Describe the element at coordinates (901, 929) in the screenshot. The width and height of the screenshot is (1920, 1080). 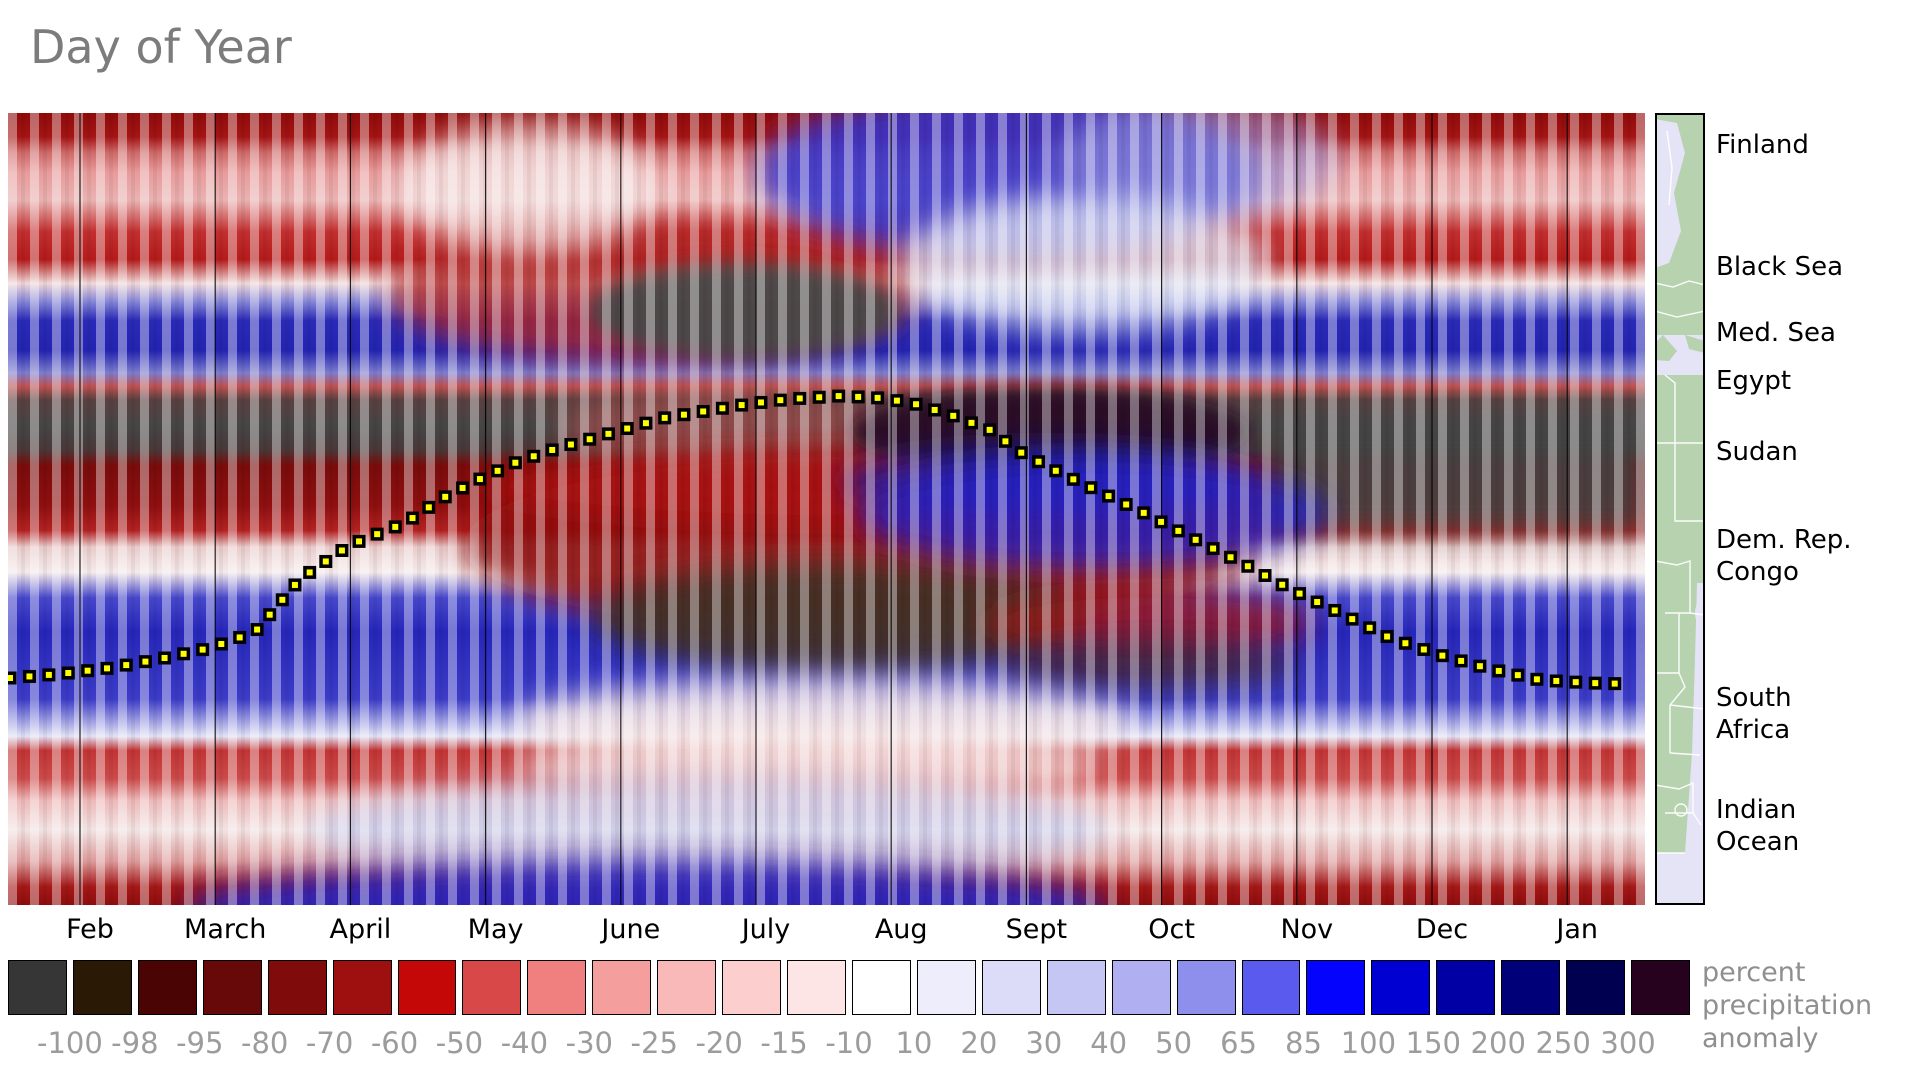
I see `month-label-aug: Aug` at that location.